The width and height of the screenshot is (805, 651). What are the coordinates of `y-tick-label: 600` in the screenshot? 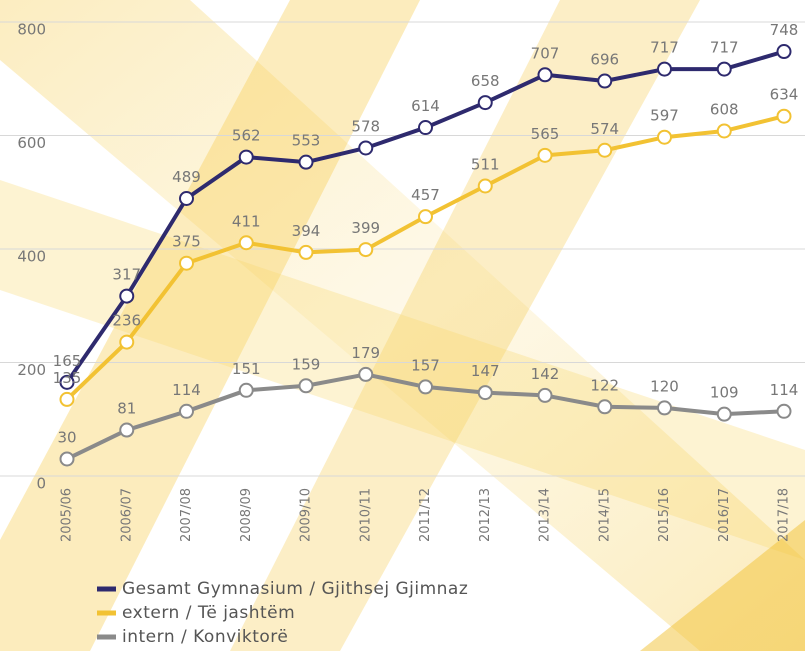 It's located at (31, 143).